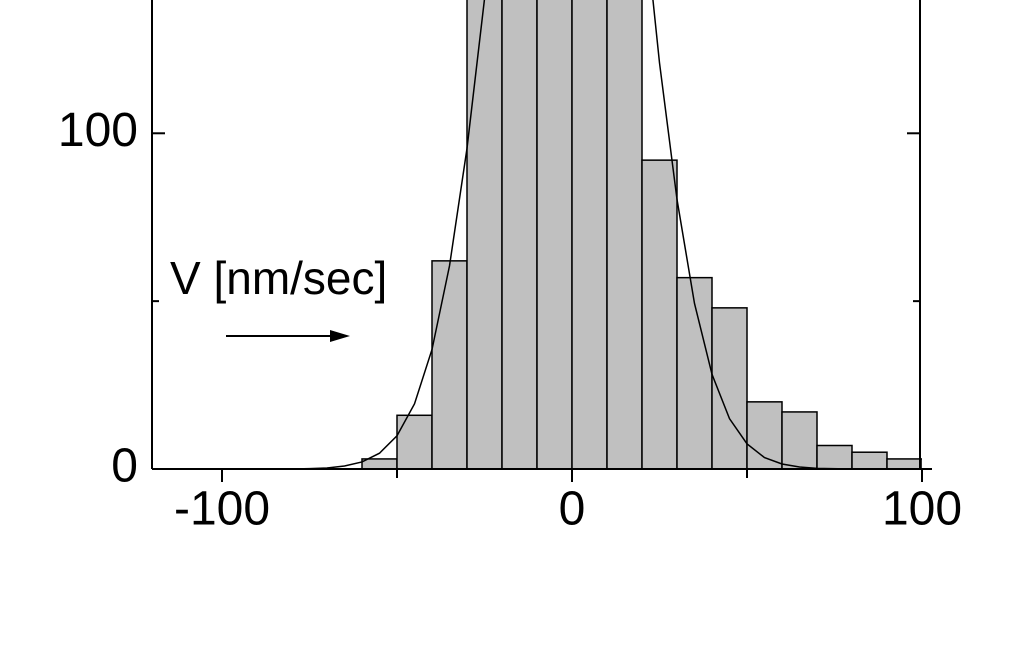  I want to click on arrow-head, so click(340, 336).